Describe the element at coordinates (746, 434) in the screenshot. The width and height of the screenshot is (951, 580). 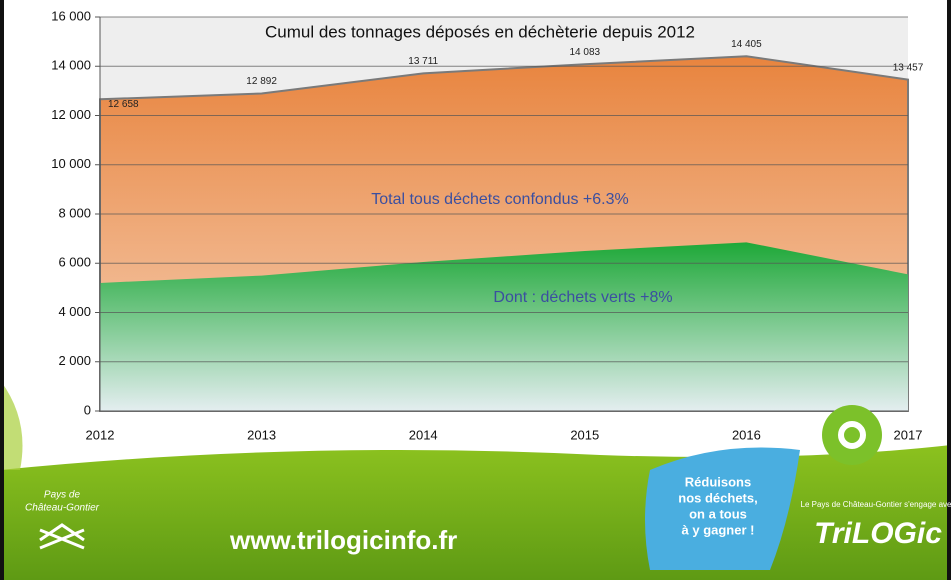
I see `x-tick-label: 2016` at that location.